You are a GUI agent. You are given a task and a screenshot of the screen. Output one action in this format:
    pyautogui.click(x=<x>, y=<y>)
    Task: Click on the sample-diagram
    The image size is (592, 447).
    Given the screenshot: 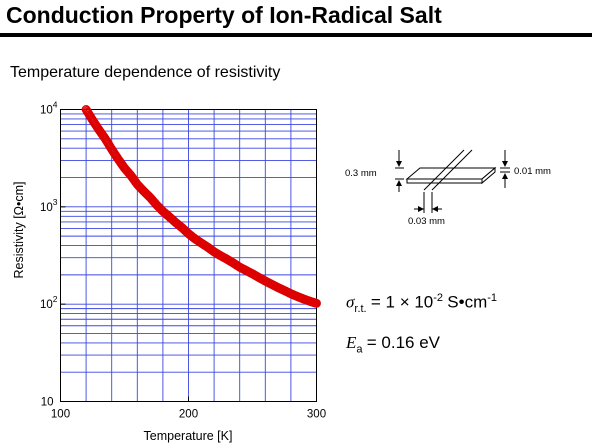 What is the action you would take?
    pyautogui.click(x=452, y=181)
    